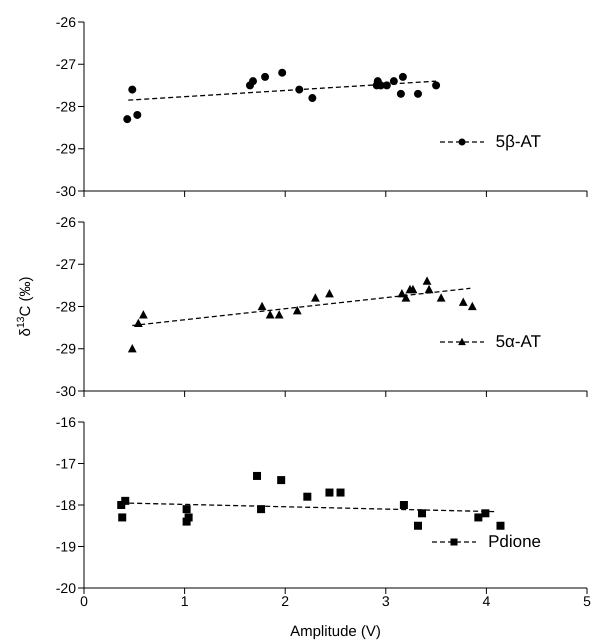 The width and height of the screenshot is (591, 643). Describe the element at coordinates (184, 600) in the screenshot. I see `x-tick-label: 1` at that location.